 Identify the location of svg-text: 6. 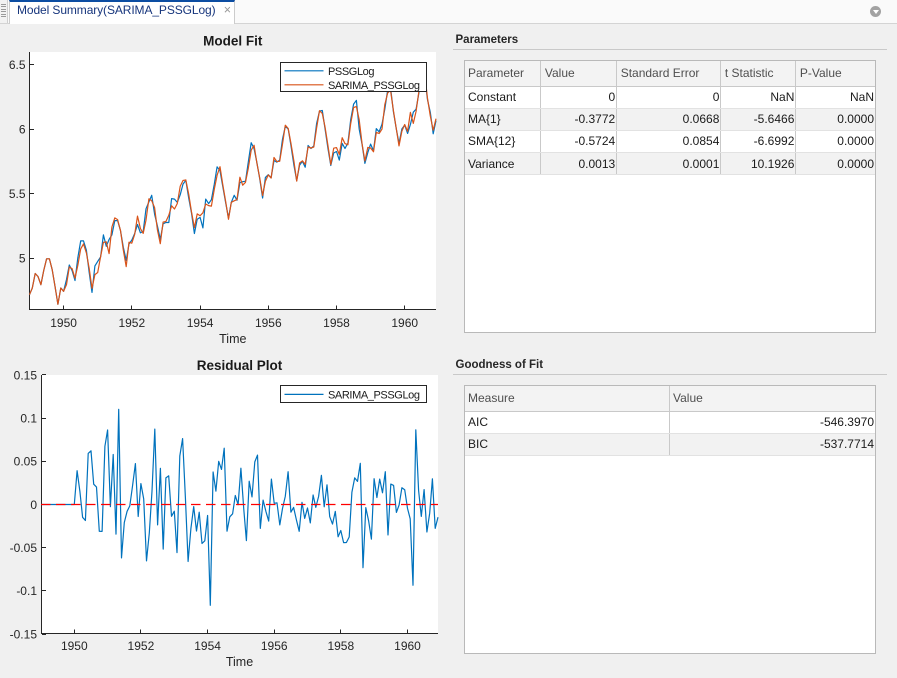
(22, 130).